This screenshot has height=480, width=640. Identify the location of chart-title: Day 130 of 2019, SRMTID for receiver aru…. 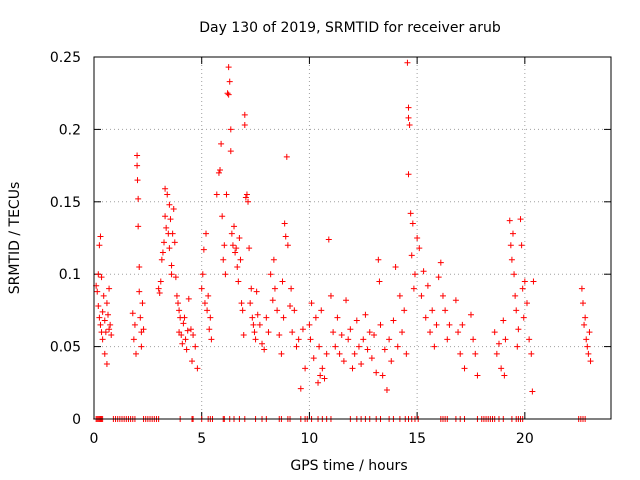
(350, 28).